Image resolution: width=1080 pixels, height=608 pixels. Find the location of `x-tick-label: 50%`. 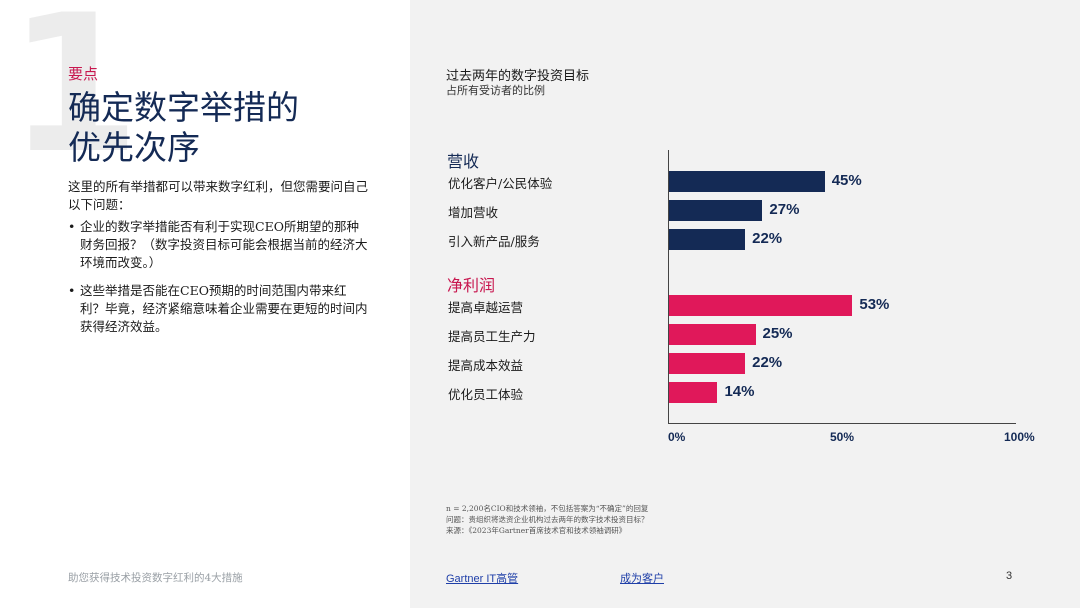

x-tick-label: 50% is located at coordinates (842, 437).